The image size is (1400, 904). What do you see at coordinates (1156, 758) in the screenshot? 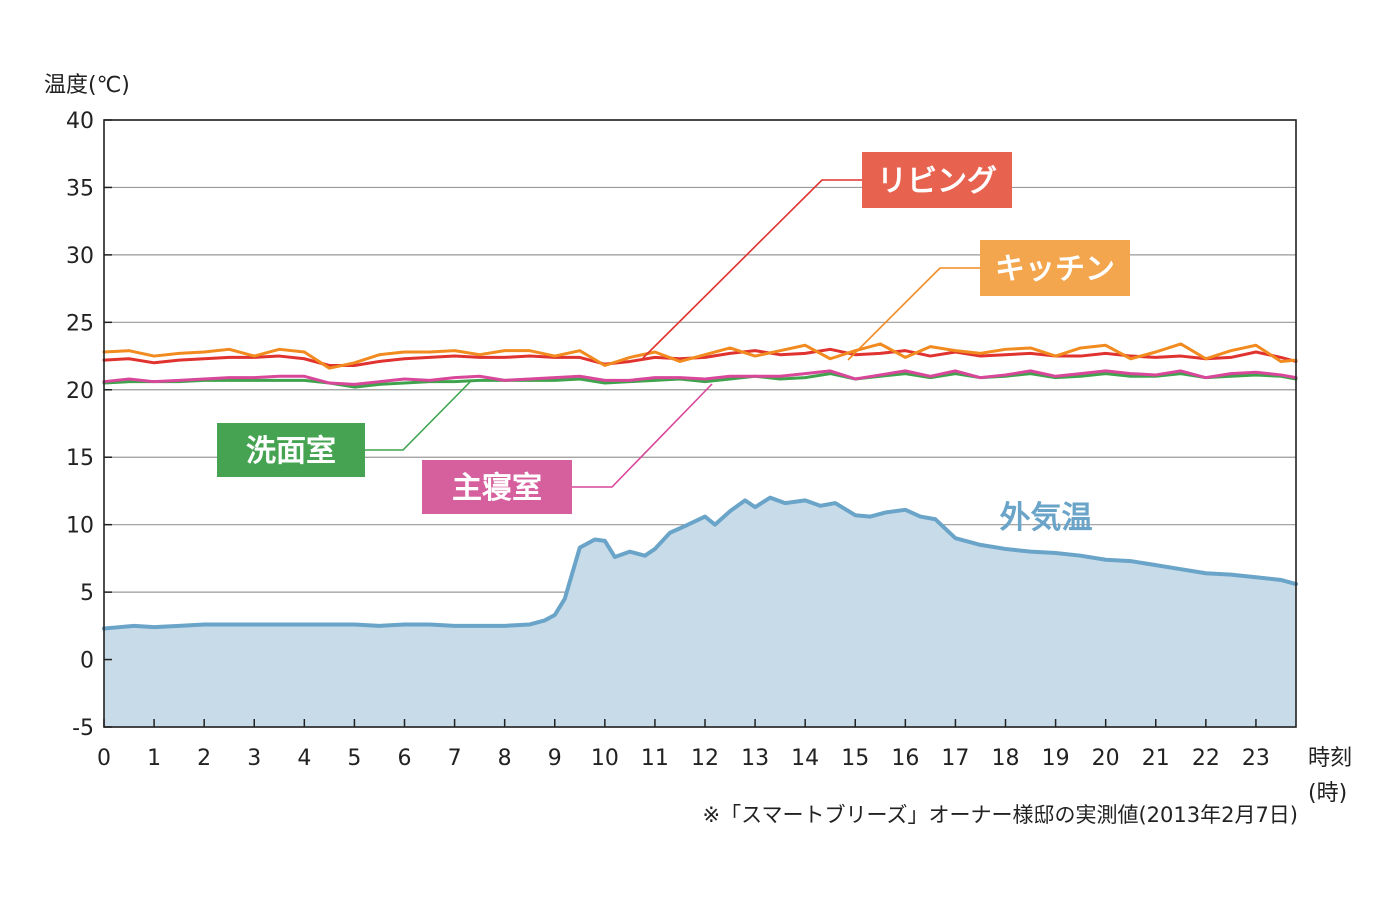
I see `x-tick-label: 21` at bounding box center [1156, 758].